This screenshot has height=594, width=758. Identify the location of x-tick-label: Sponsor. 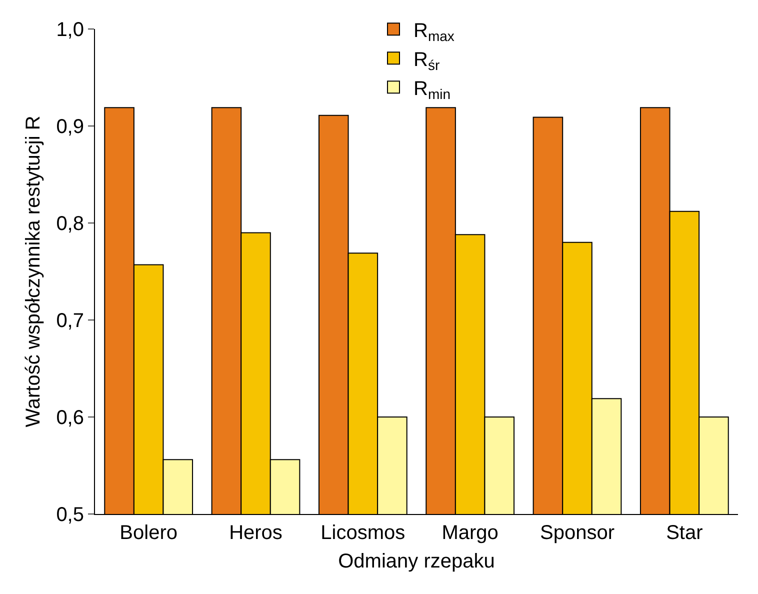
(577, 533).